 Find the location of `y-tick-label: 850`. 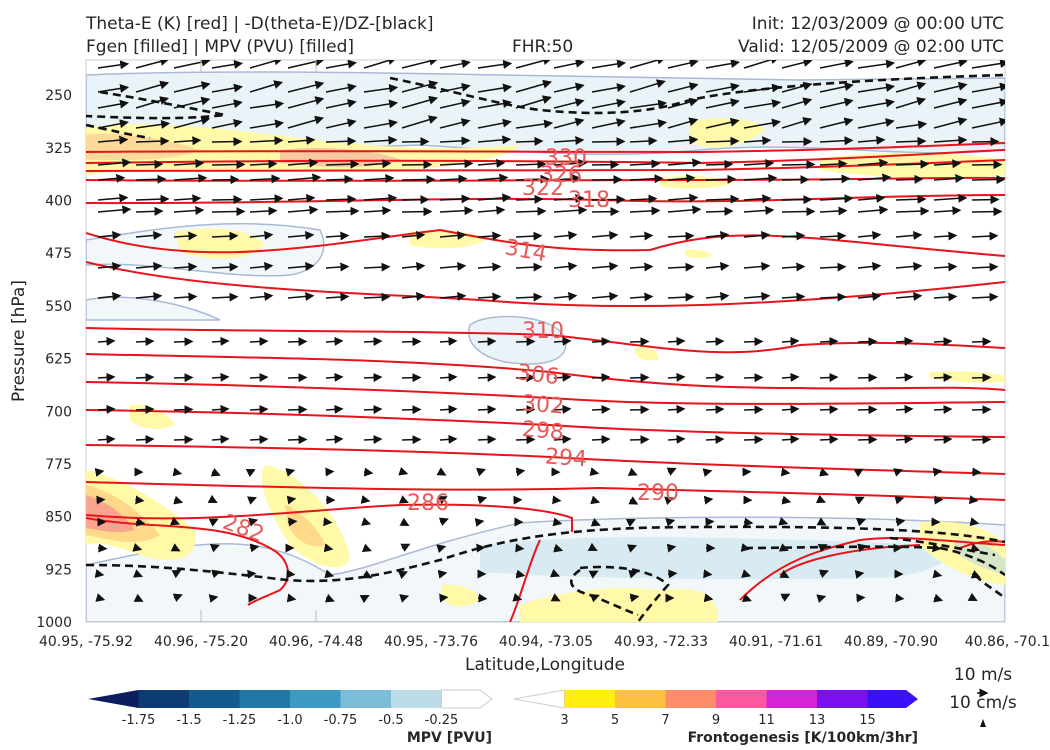

y-tick-label: 850 is located at coordinates (58, 518).